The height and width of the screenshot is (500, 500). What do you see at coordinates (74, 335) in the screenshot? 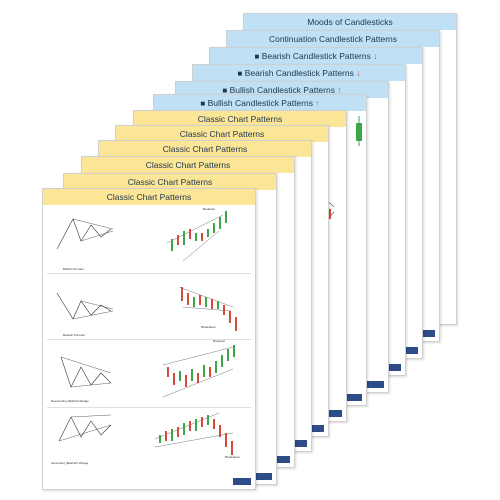
I see `pattern-caption: Bearish Pennant` at bounding box center [74, 335].